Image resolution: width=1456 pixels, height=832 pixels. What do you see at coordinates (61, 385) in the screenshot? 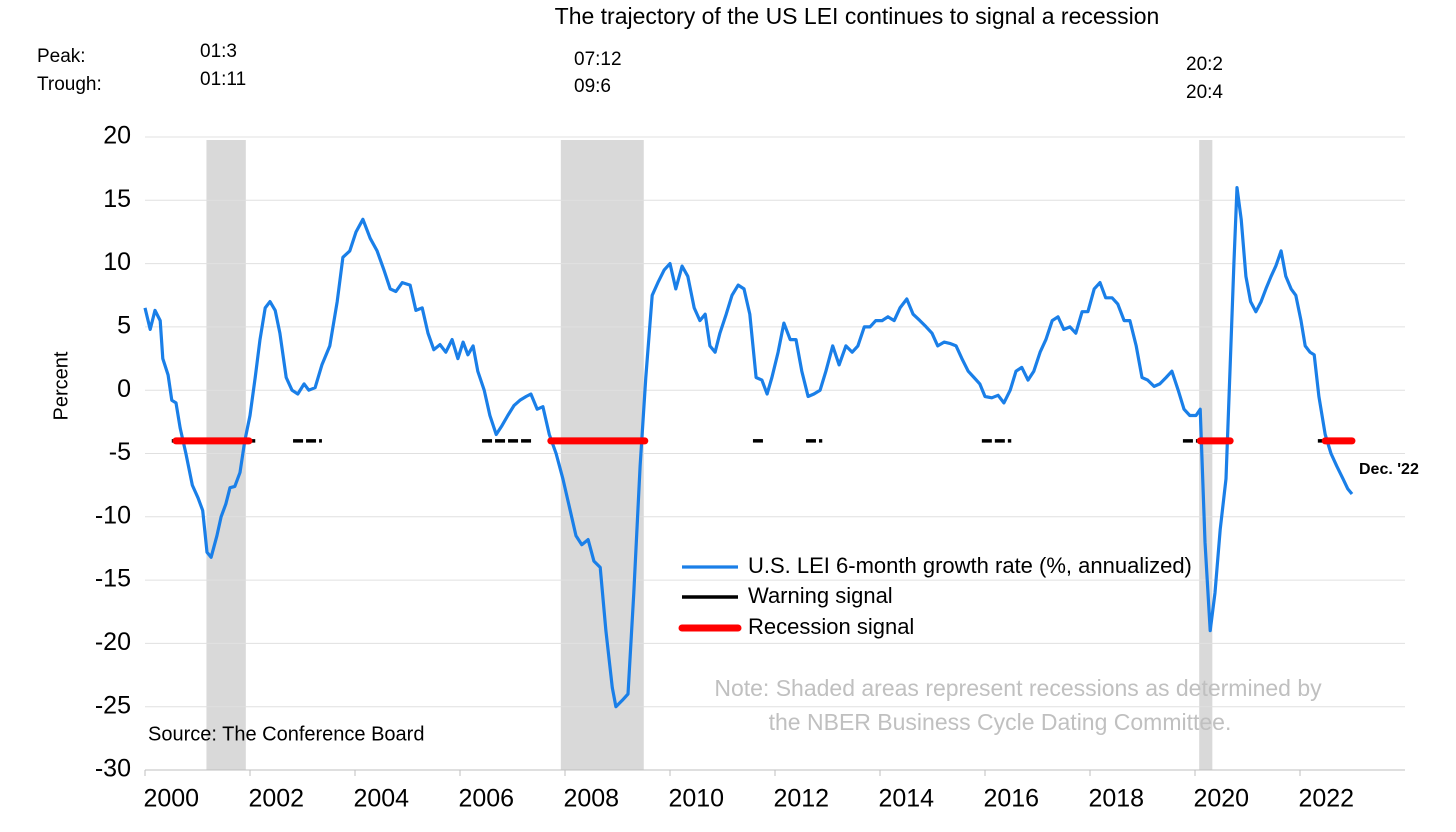
I see `y-axis-label: Percent` at bounding box center [61, 385].